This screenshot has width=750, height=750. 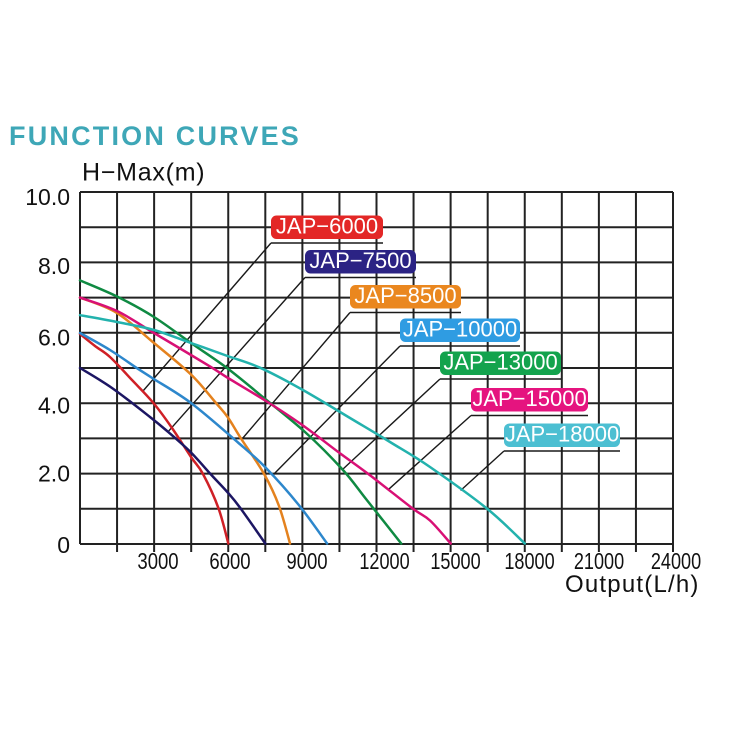 I want to click on svg-text: H−Max(m), so click(x=143, y=173).